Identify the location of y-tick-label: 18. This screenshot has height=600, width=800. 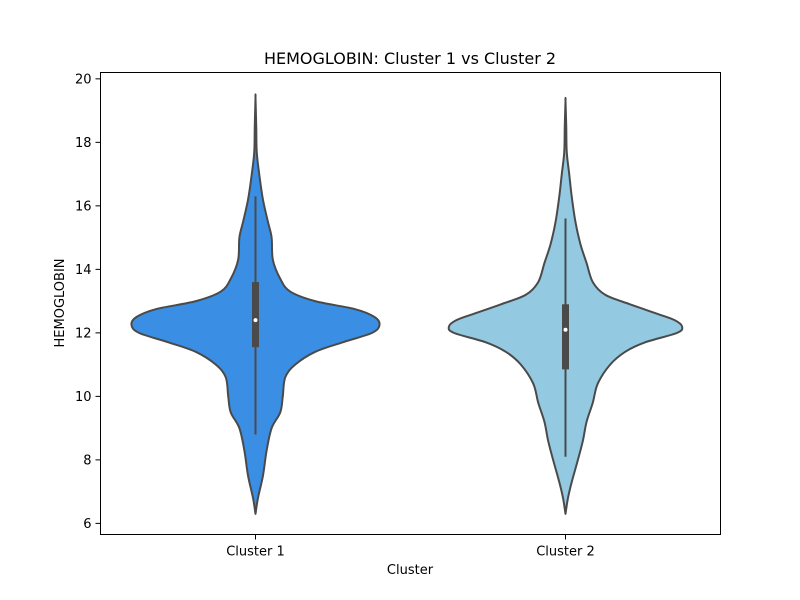
(83, 143).